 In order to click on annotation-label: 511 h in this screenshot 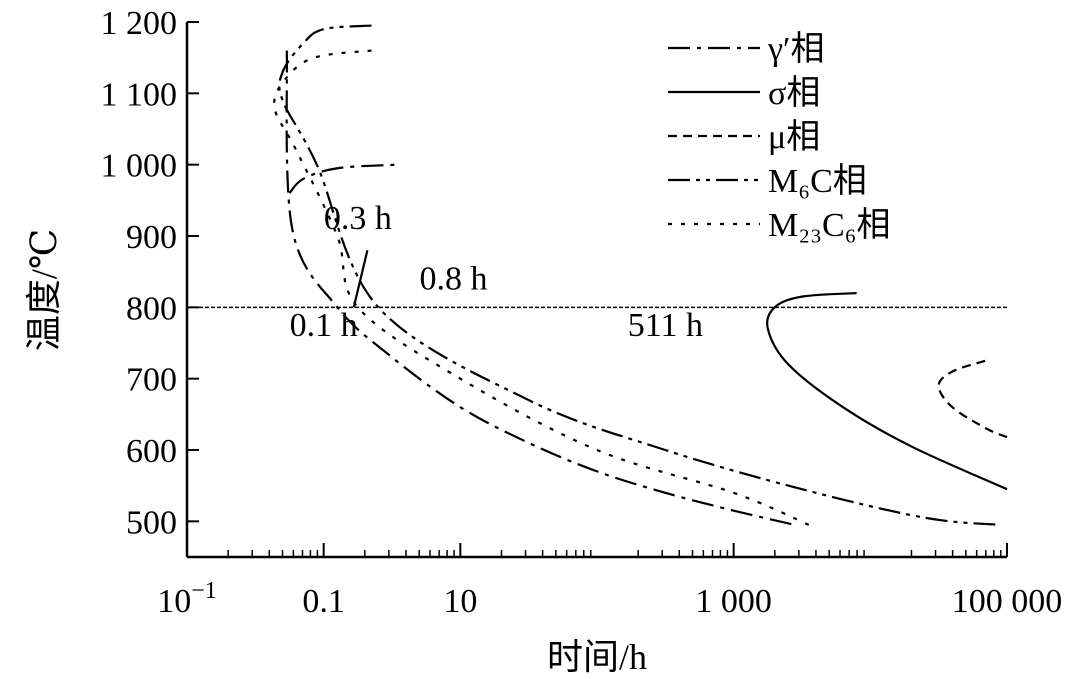, I will do `click(665, 325)`.